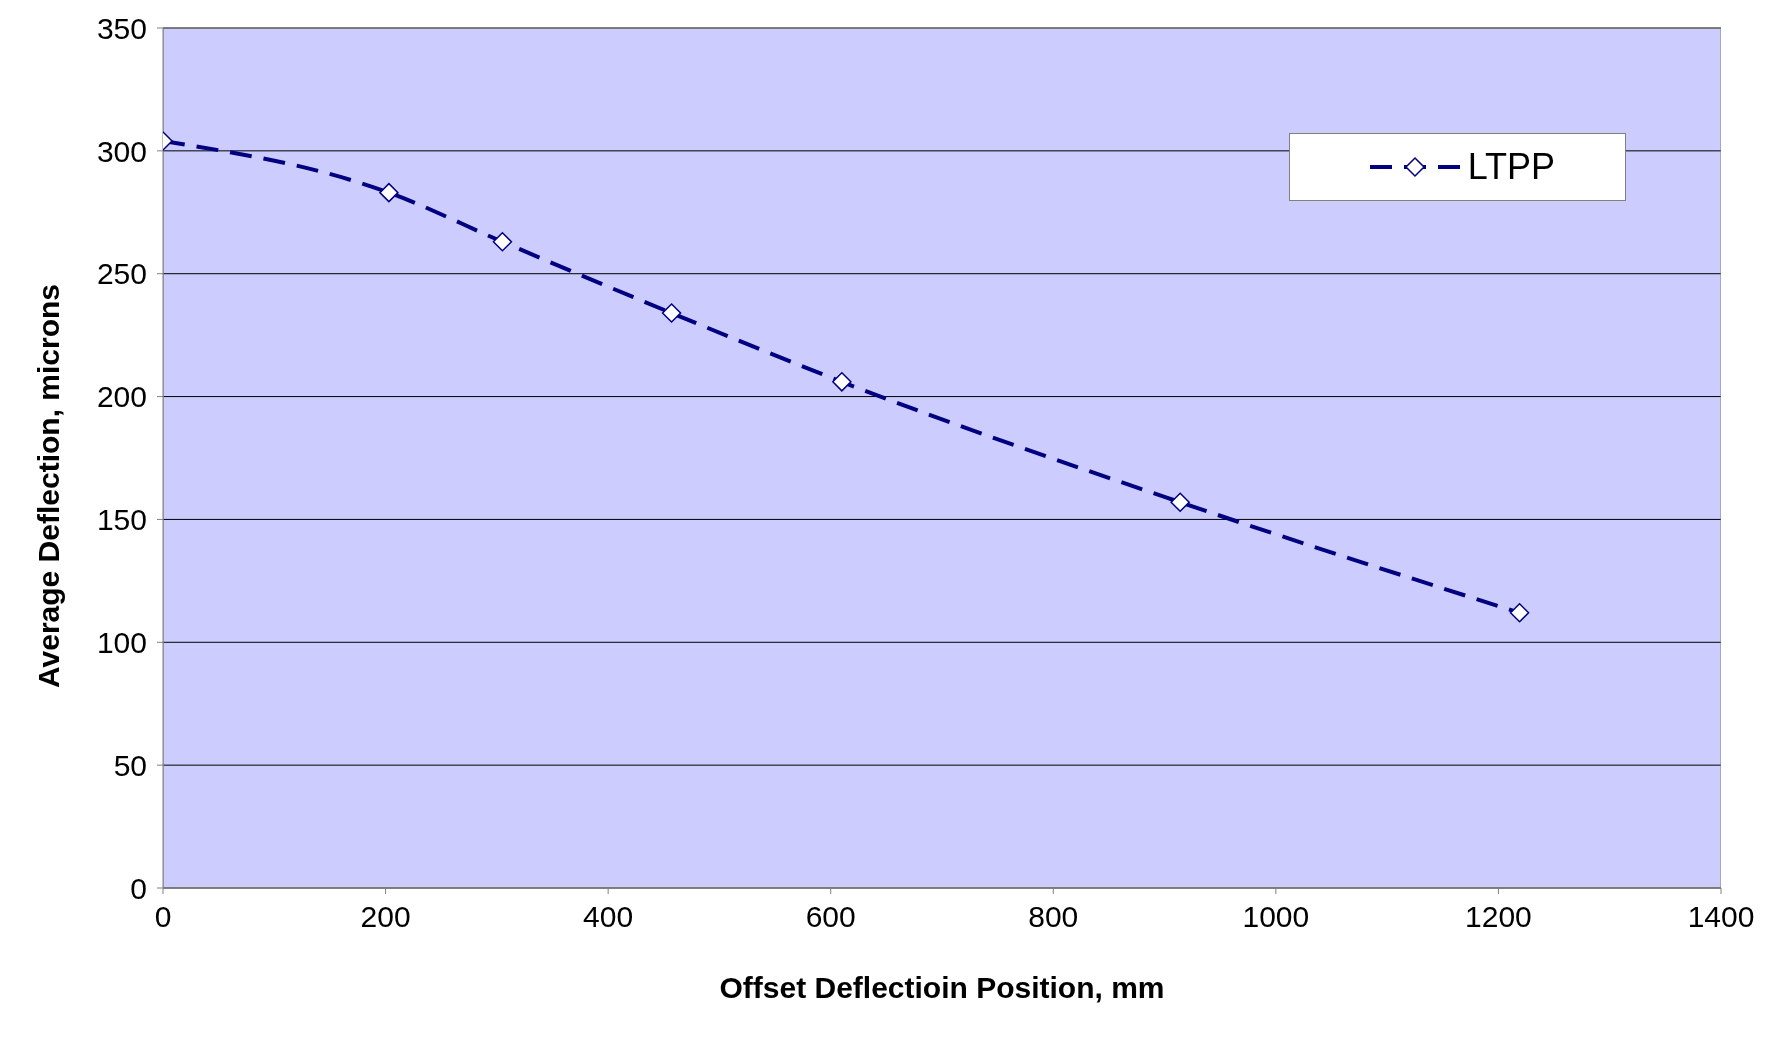 The image size is (1774, 1037). Describe the element at coordinates (138, 888) in the screenshot. I see `y-tick-label: 0` at that location.